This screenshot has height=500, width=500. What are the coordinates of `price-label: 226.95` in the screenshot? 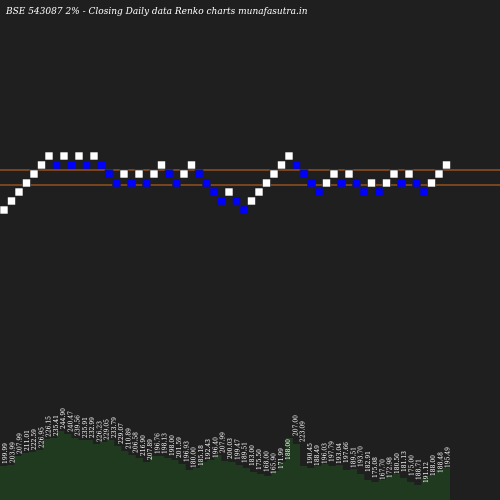 It's located at (41, 437).